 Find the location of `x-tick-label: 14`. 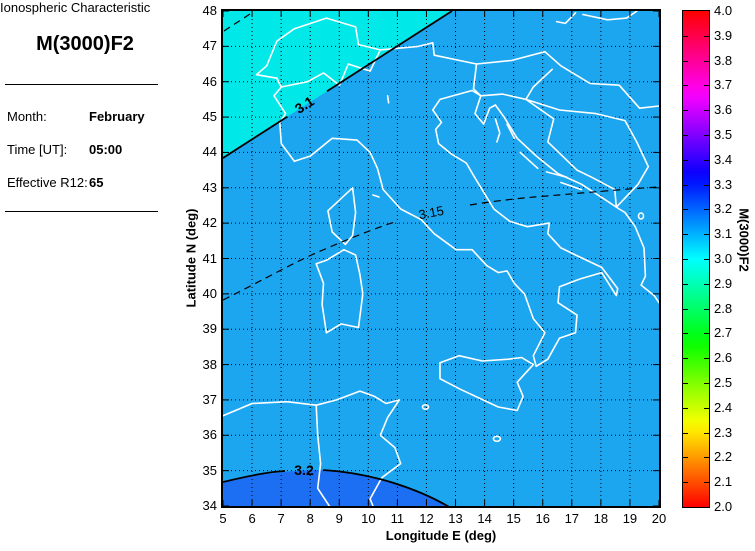

x-tick-label: 14 is located at coordinates (484, 518).